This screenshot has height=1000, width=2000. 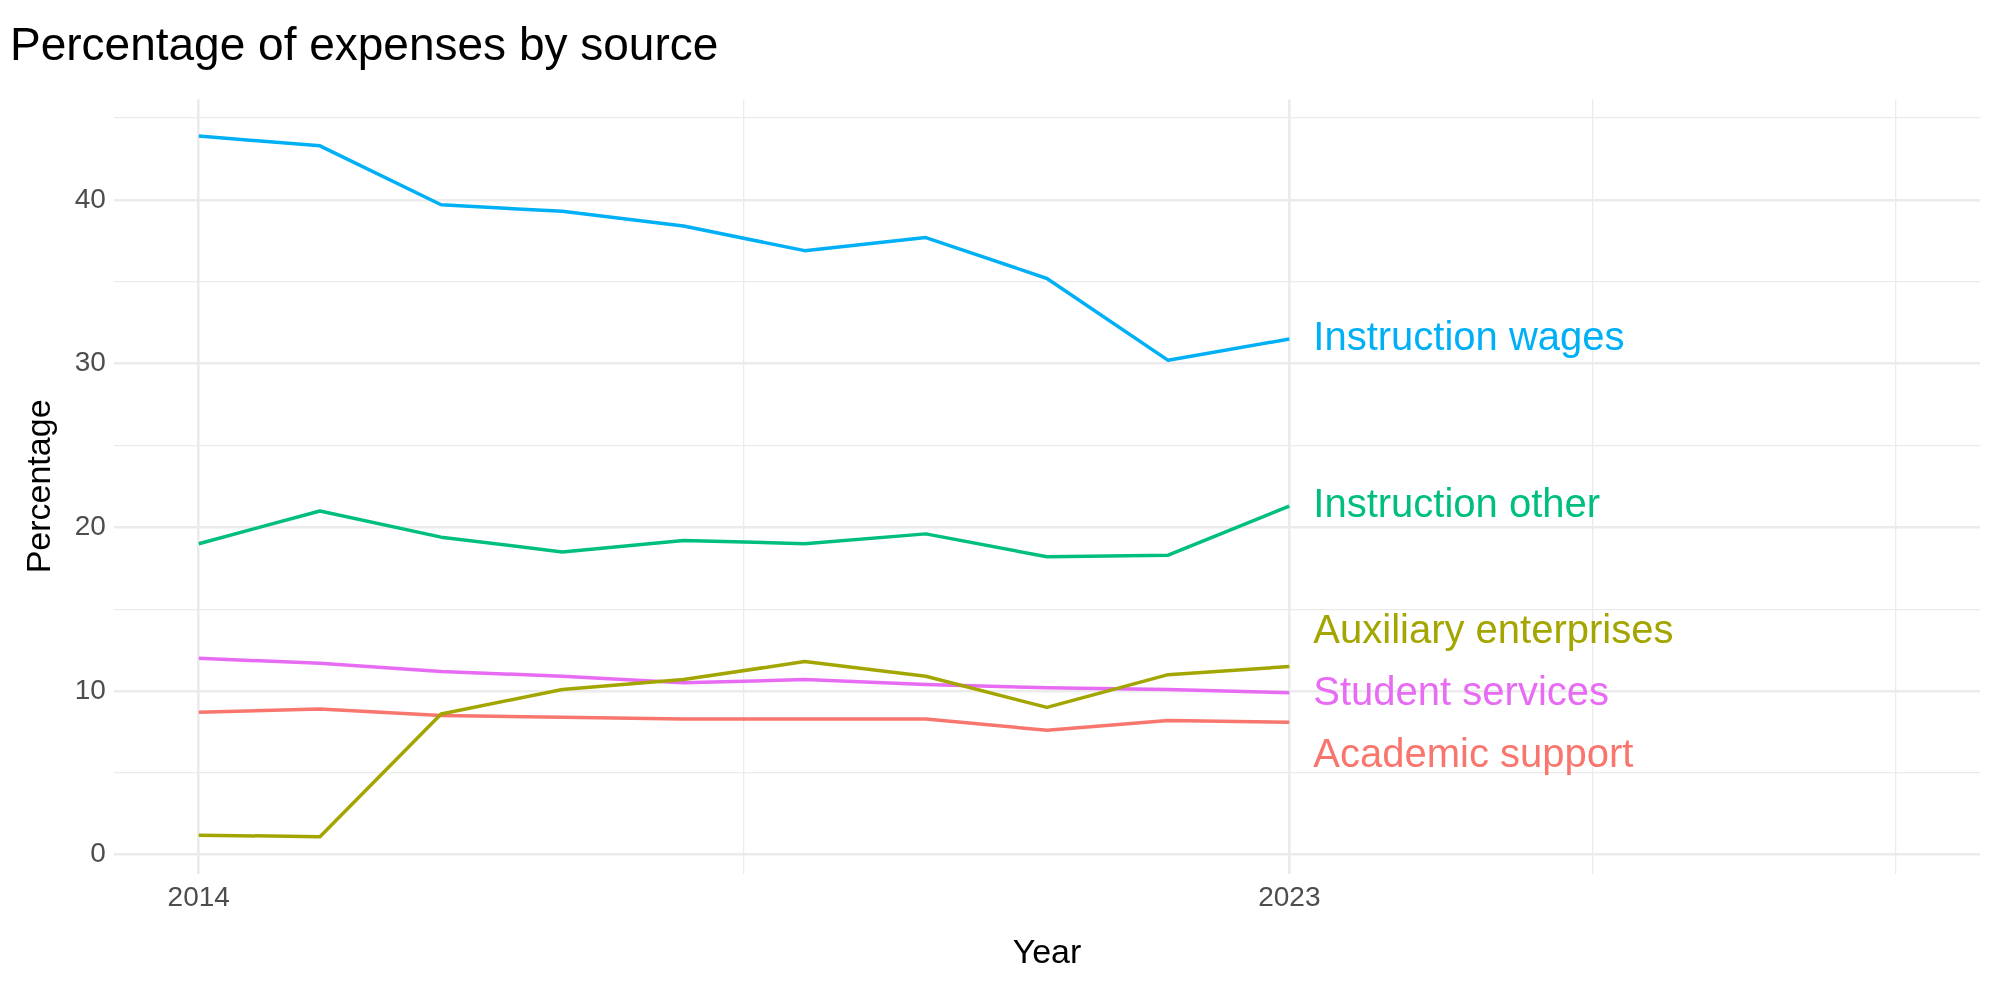 What do you see at coordinates (90, 198) in the screenshot?
I see `y-tick-label: 40` at bounding box center [90, 198].